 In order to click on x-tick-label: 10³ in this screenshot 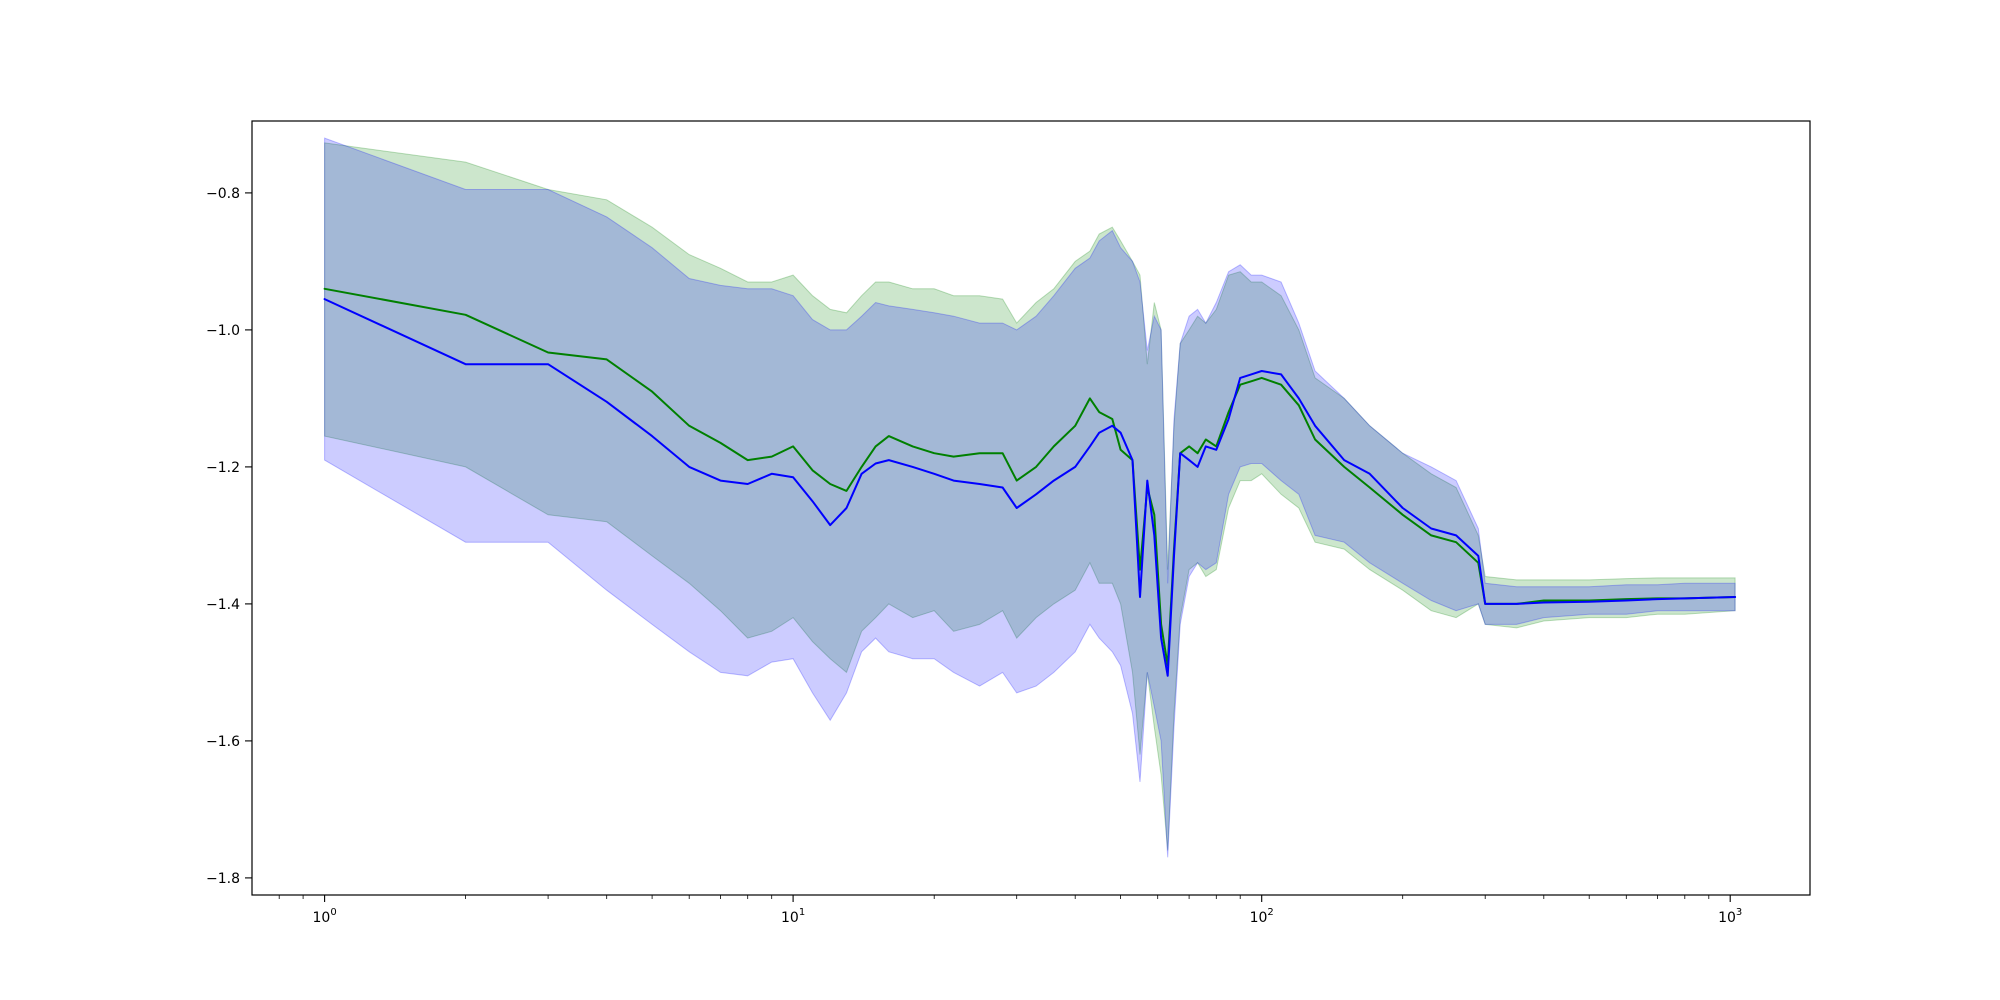, I will do `click(1730, 916)`.